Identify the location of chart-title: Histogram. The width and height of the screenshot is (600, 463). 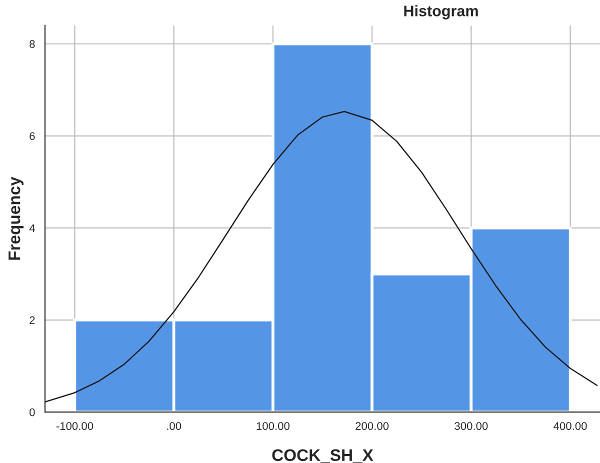
(441, 12).